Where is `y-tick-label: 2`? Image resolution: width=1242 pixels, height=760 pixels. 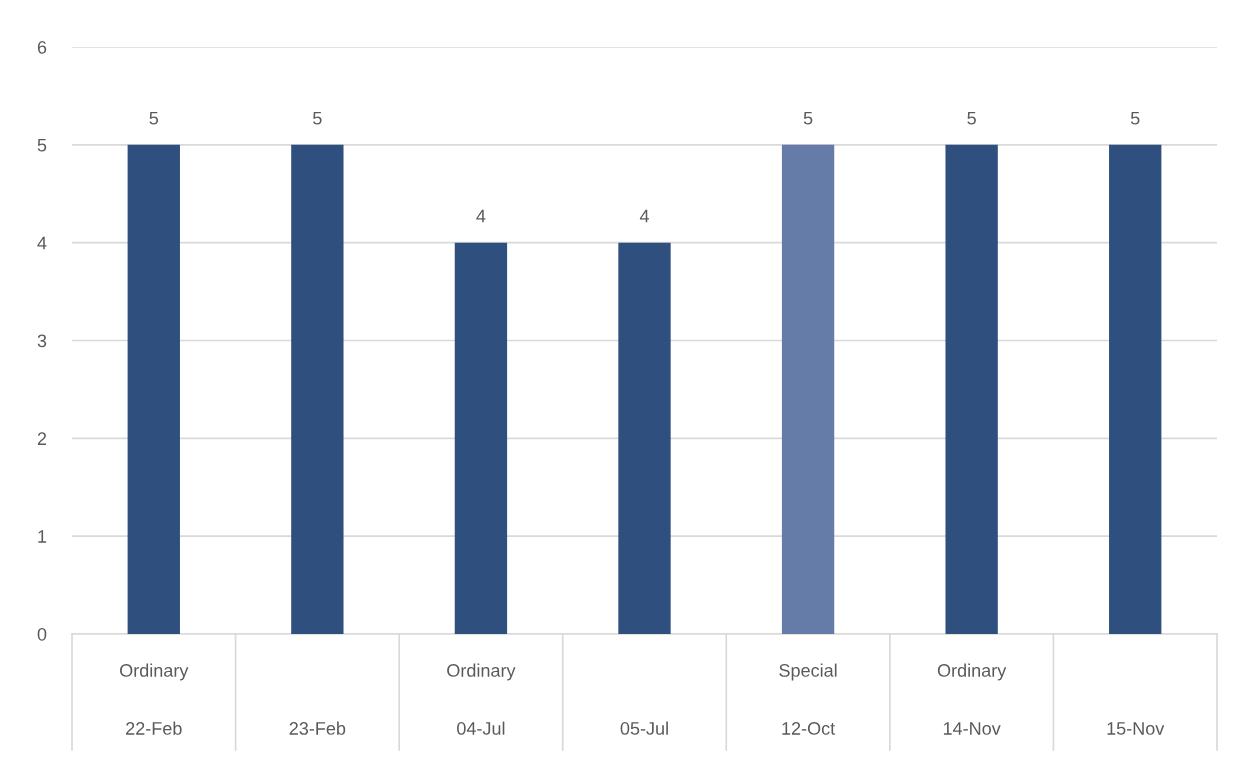
y-tick-label: 2 is located at coordinates (42, 438).